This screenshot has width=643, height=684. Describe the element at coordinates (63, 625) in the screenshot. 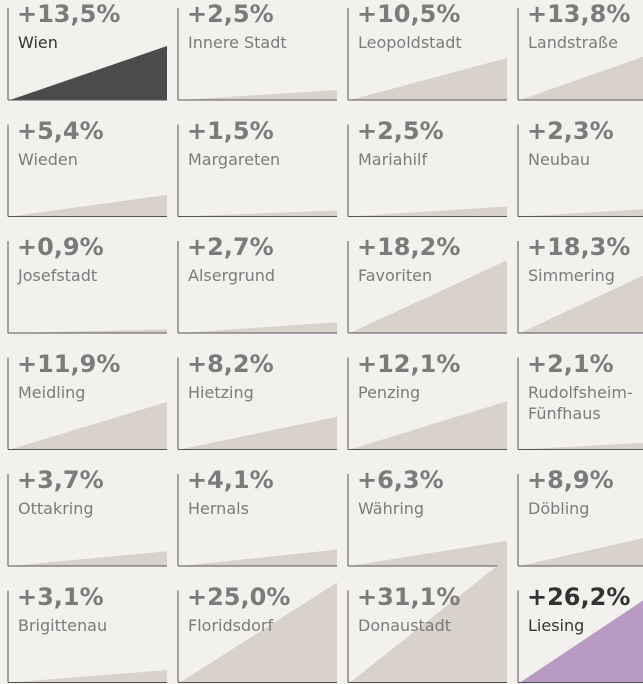

I see `category-label: Brigittenau` at that location.